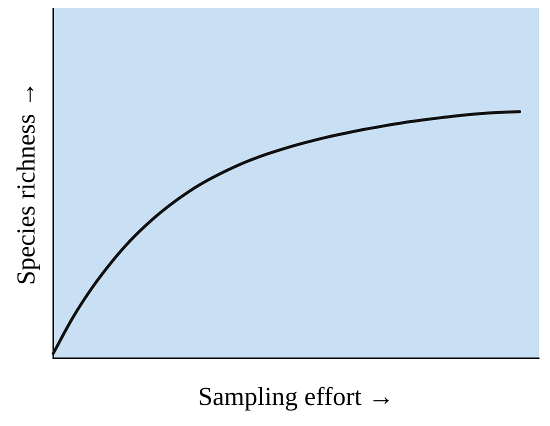 The image size is (550, 426). Describe the element at coordinates (296, 397) in the screenshot. I see `x-axis-title: Sampling effort →` at that location.